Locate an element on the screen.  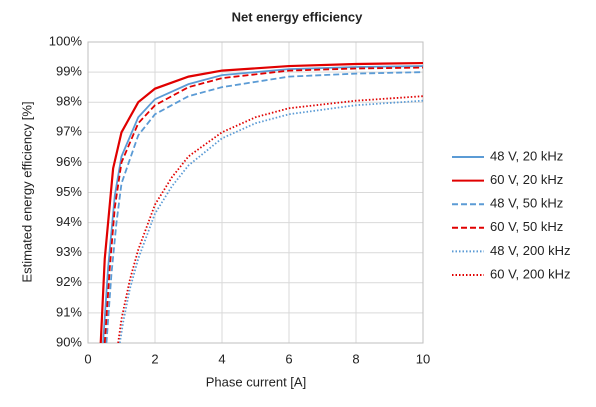
legend-label: 48 V, 20 kHz is located at coordinates (526, 155).